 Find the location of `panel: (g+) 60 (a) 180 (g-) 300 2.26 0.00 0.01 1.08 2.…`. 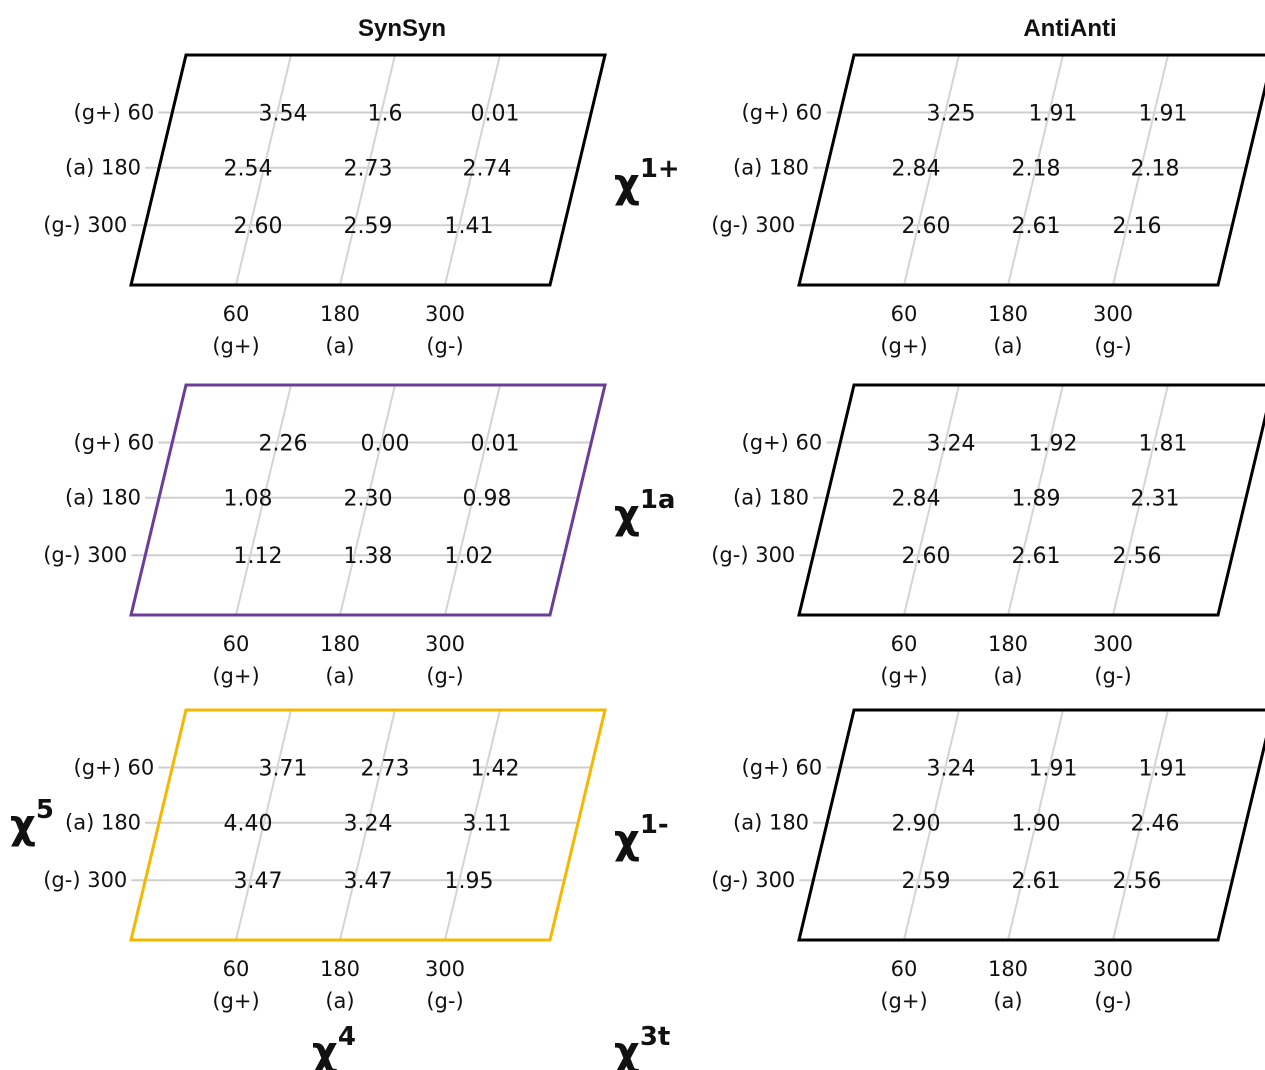

panel: (g+) 60 (a) 180 (g-) 300 2.26 0.00 0.01 1.08 2.… is located at coordinates (325, 535).